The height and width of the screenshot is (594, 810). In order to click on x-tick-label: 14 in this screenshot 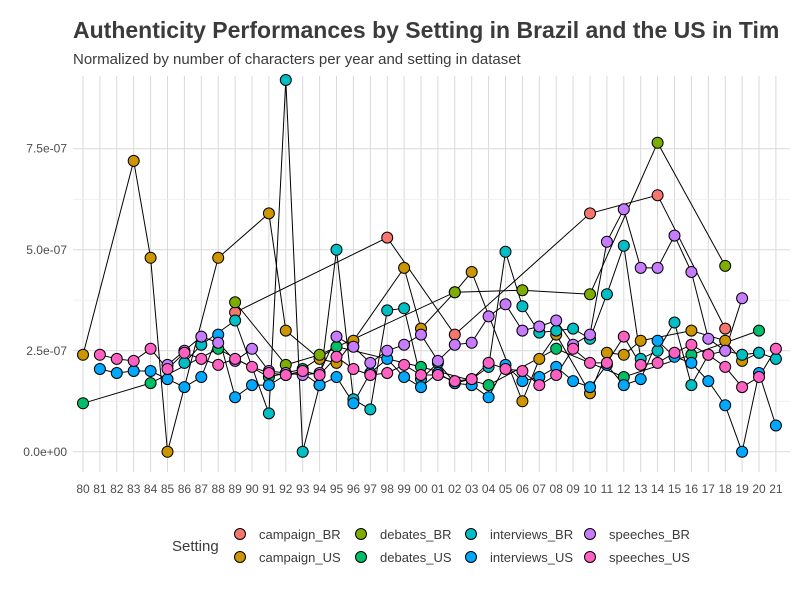, I will do `click(658, 489)`.